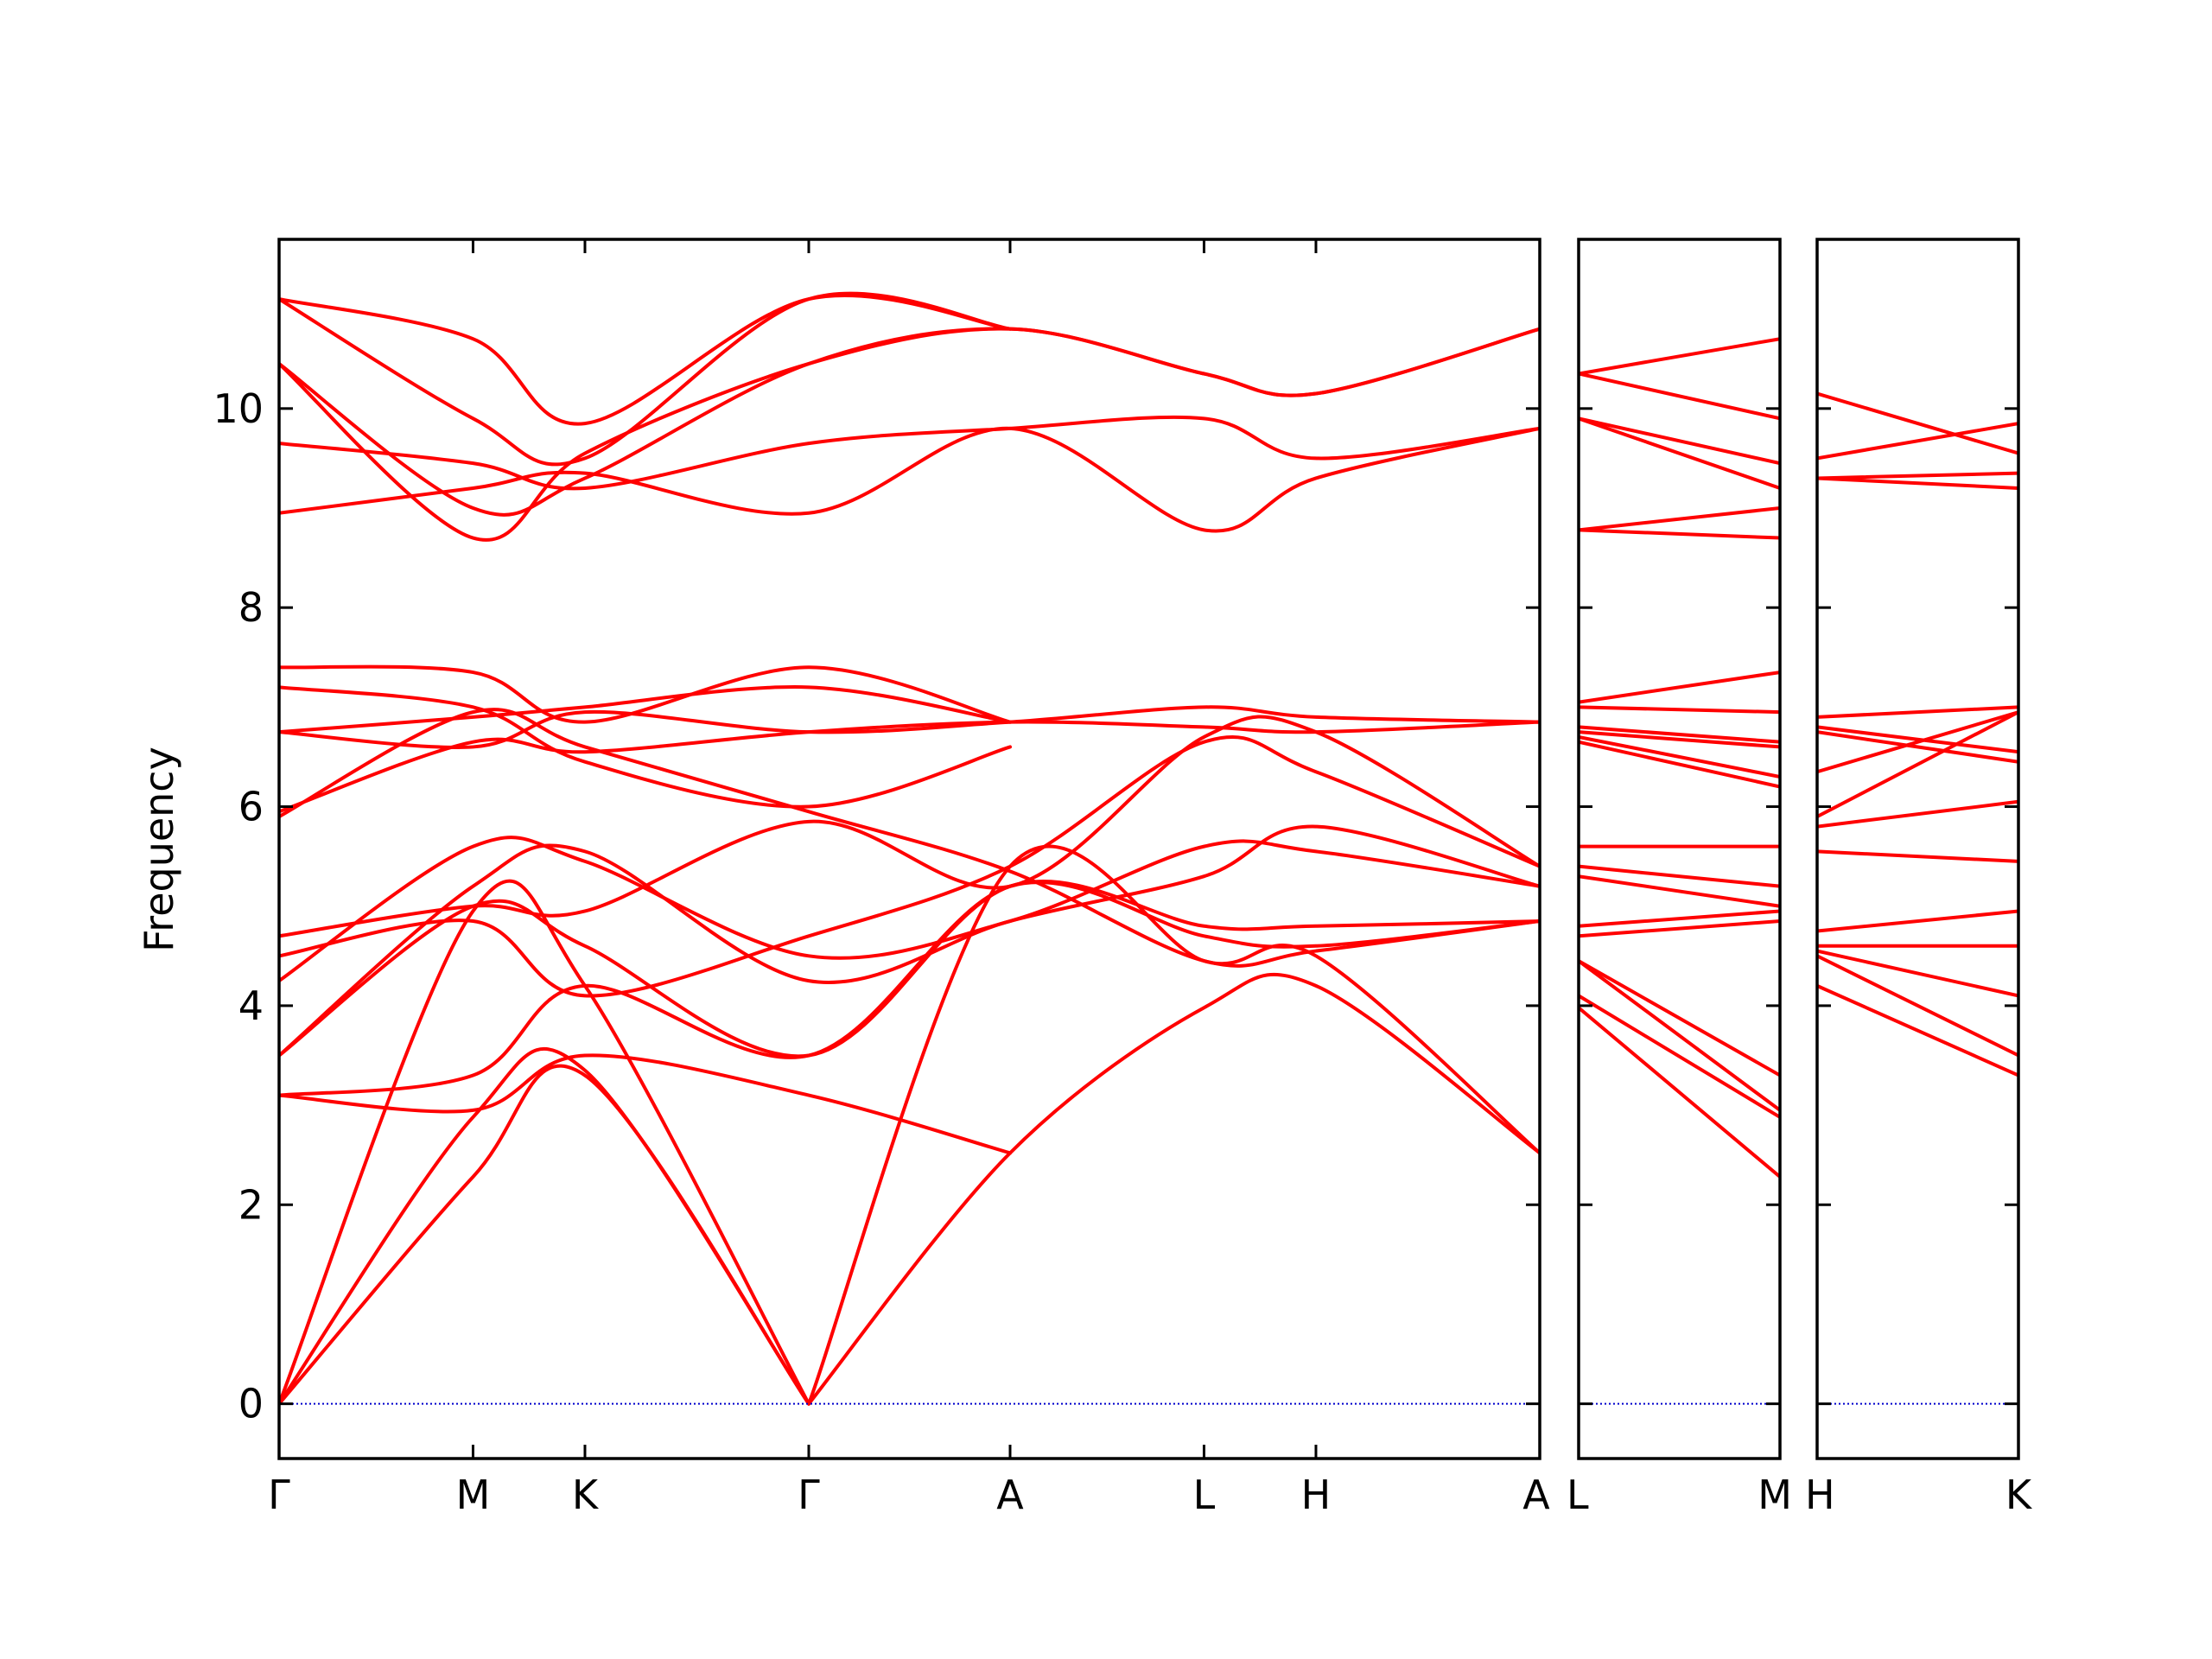  I want to click on panel-frame-lm, so click(1679, 849).